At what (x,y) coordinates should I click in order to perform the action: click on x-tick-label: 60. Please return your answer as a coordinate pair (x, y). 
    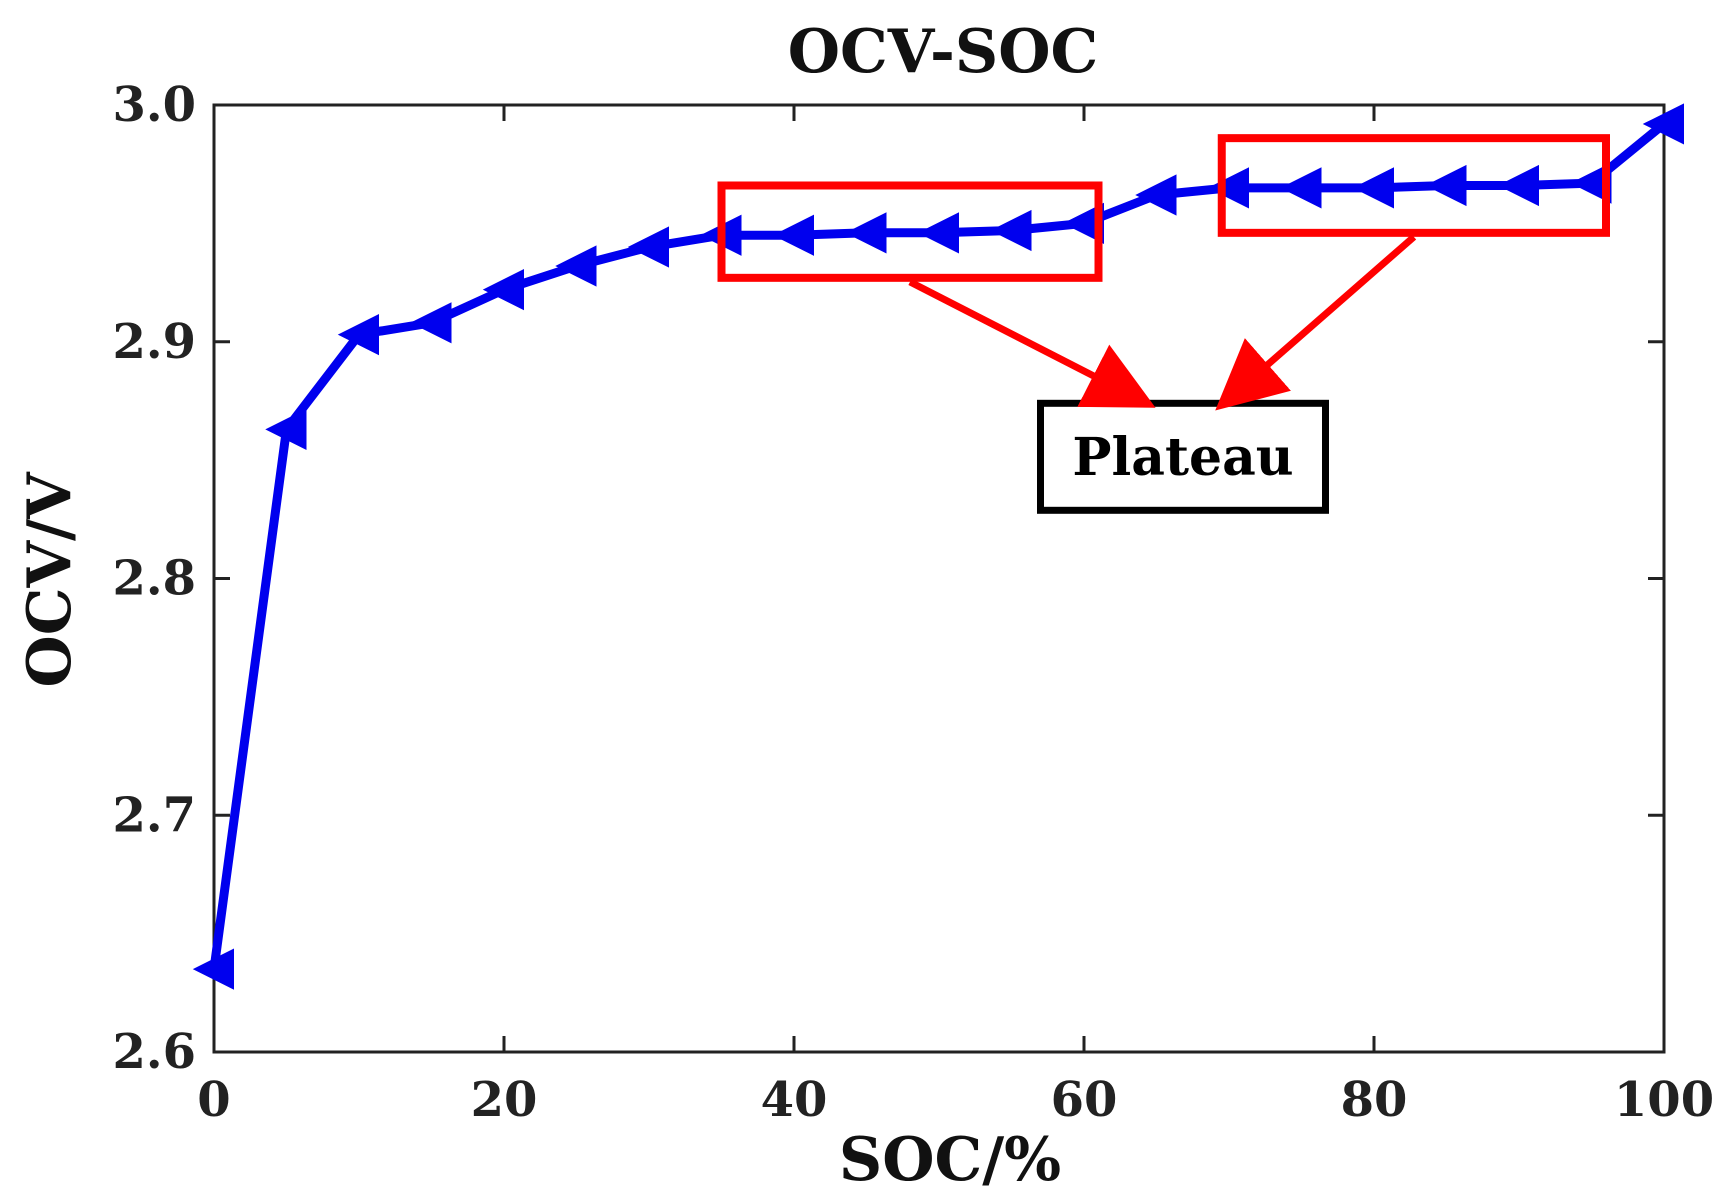
    Looking at the image, I should click on (1084, 1100).